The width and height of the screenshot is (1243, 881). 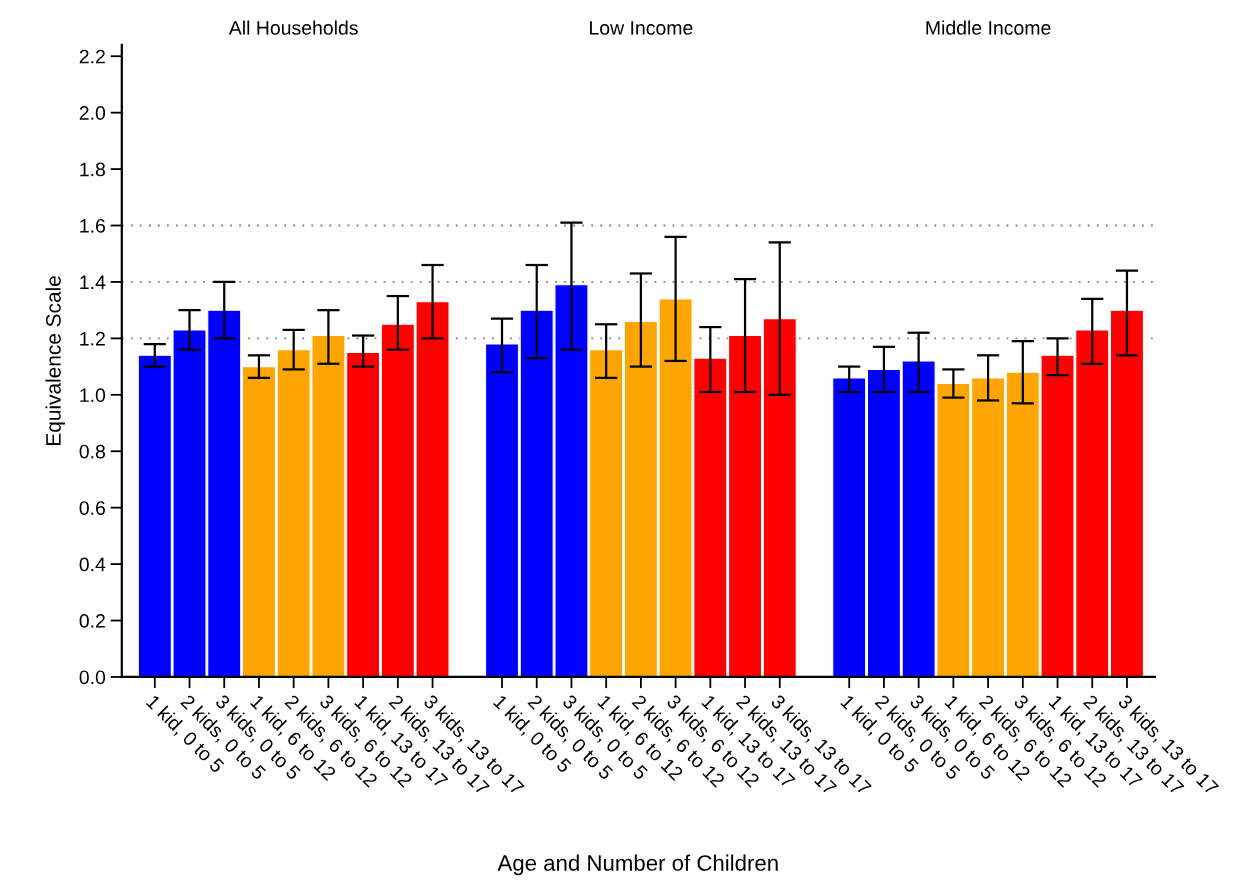 What do you see at coordinates (637, 865) in the screenshot?
I see `x-axis-title: Age and Number of Children` at bounding box center [637, 865].